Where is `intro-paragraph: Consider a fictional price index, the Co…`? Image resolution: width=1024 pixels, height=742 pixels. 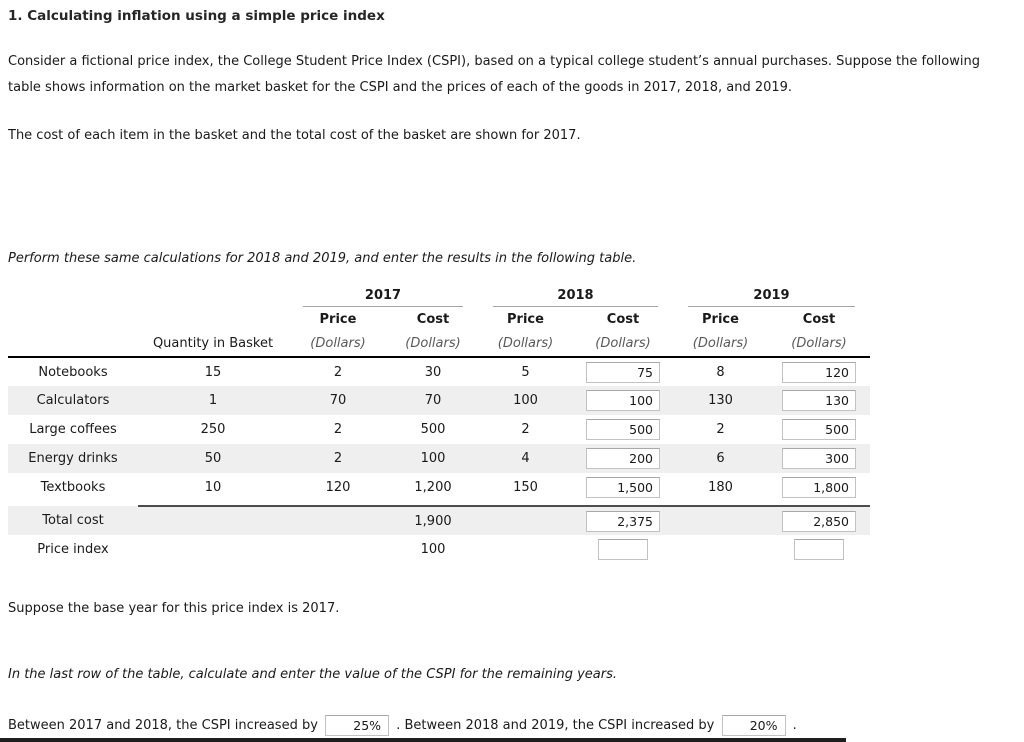 intro-paragraph: Consider a fictional price index, the Co… is located at coordinates (513, 75).